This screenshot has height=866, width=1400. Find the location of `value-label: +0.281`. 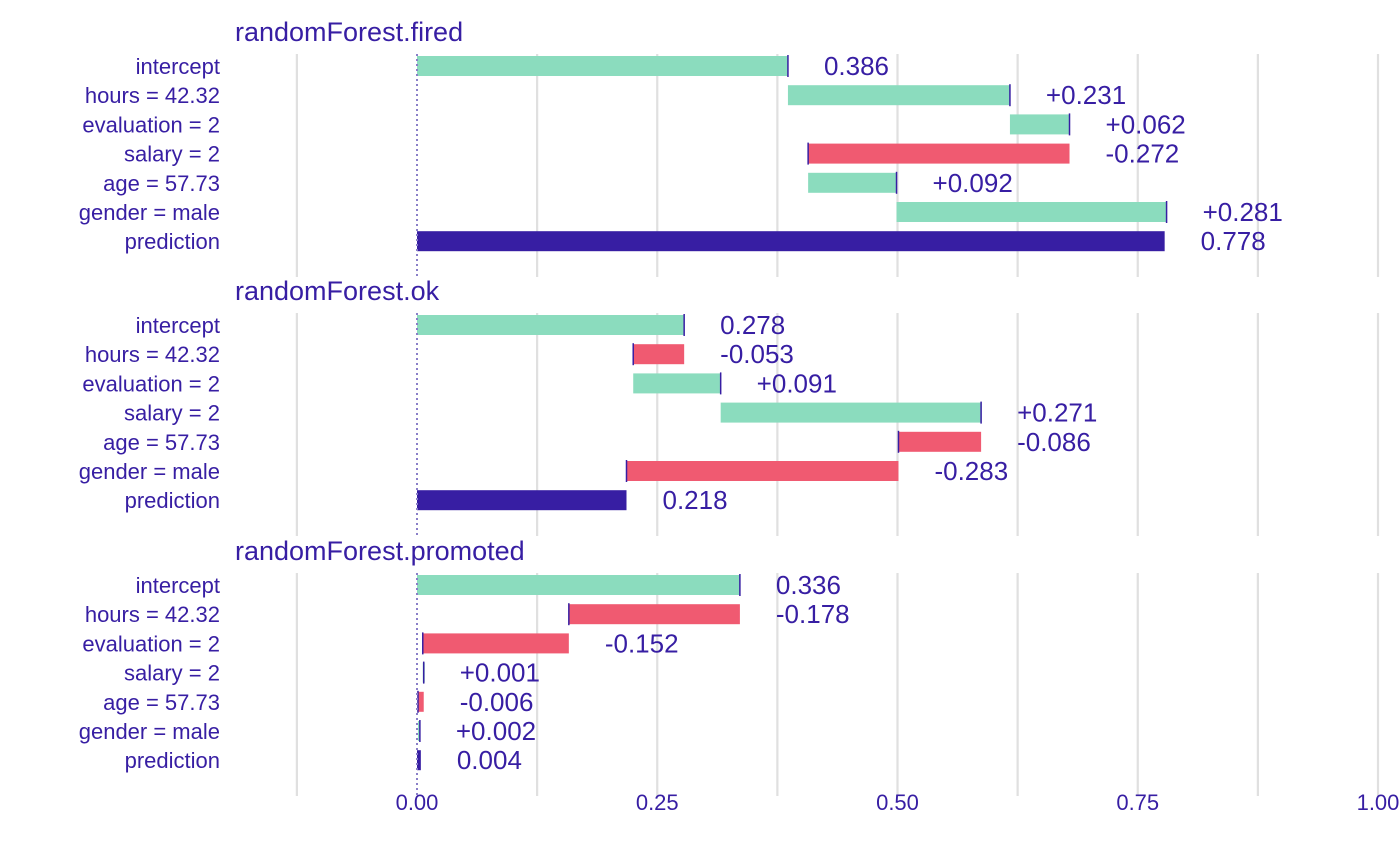

value-label: +0.281 is located at coordinates (1243, 212).